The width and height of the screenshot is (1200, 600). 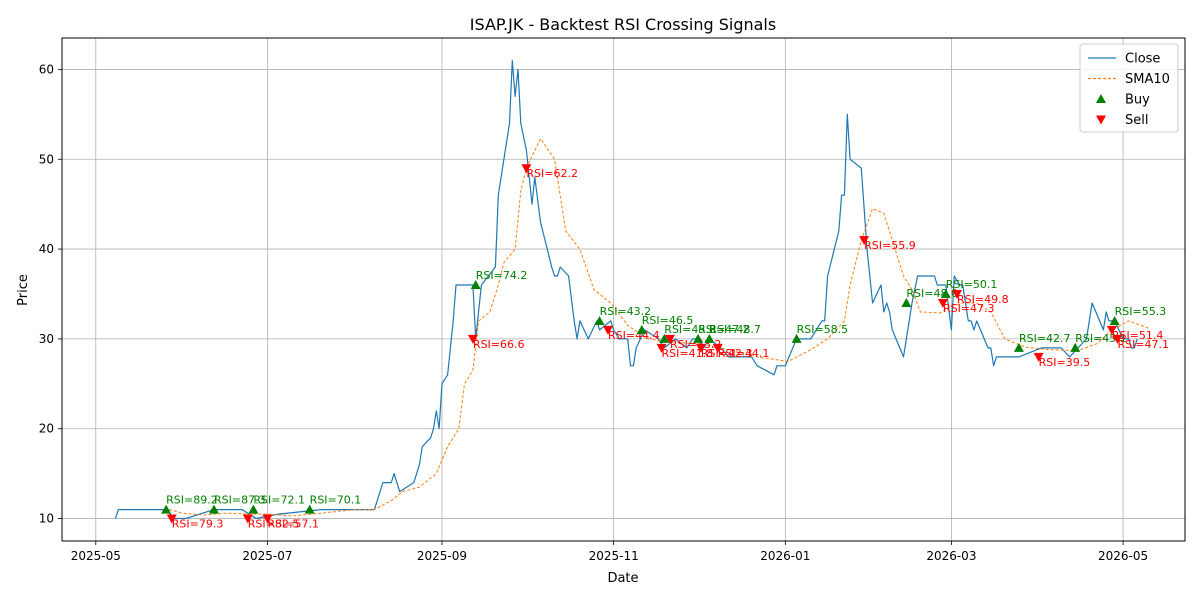 What do you see at coordinates (969, 308) in the screenshot?
I see `sell-signal-label: RSI=47.3` at bounding box center [969, 308].